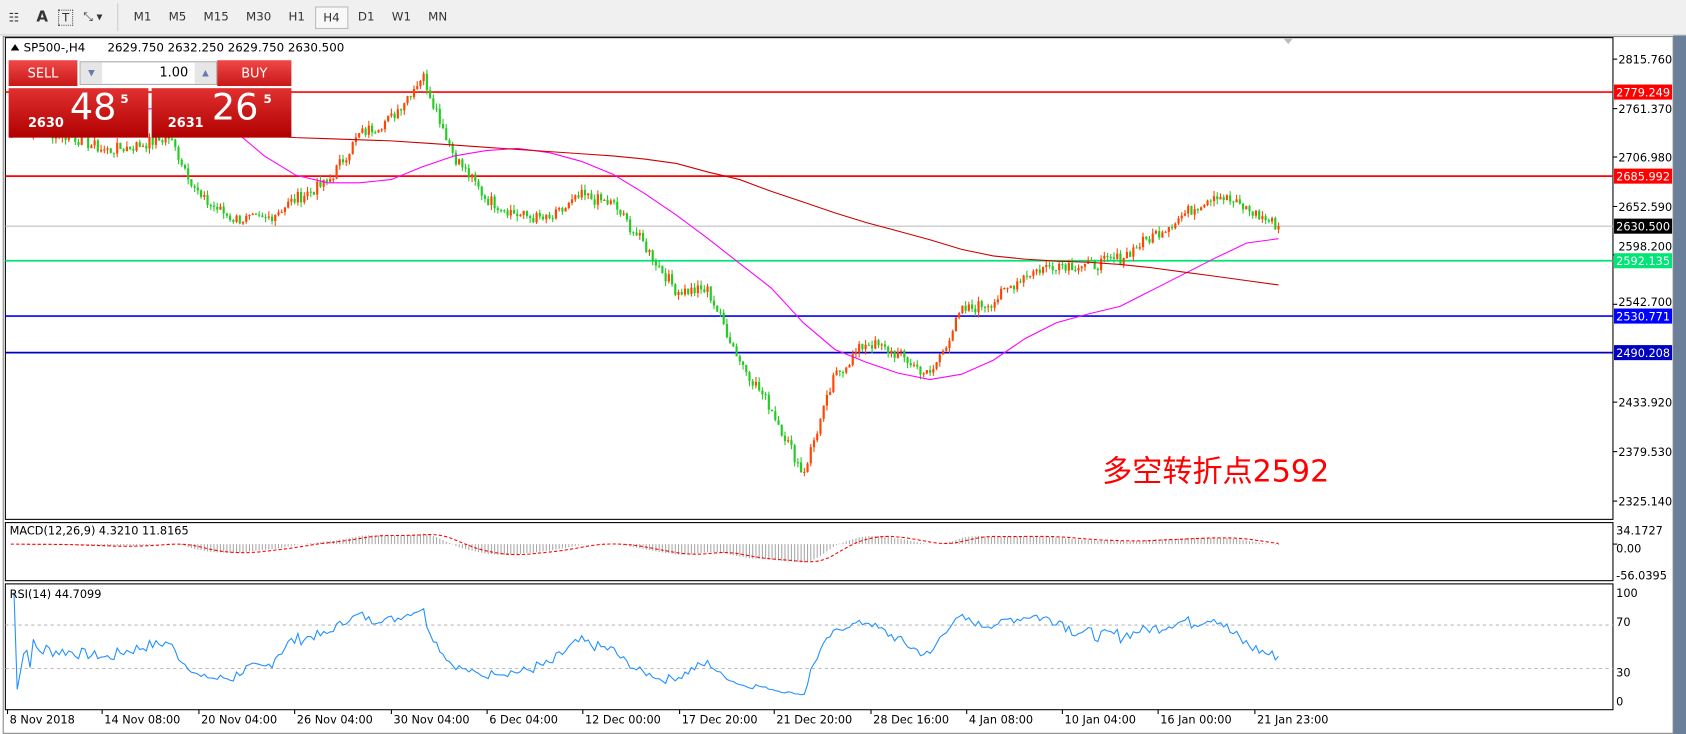 The image size is (1686, 734). Describe the element at coordinates (78, 112) in the screenshot. I see `sell-price-button: 2630 48 5` at that location.